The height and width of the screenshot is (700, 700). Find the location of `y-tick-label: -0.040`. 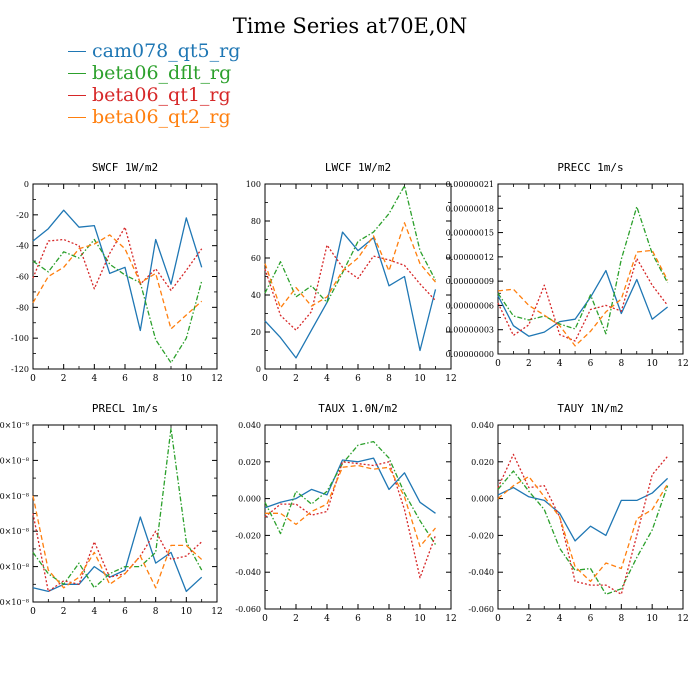

y-tick-label: -0.040 is located at coordinates (481, 572).